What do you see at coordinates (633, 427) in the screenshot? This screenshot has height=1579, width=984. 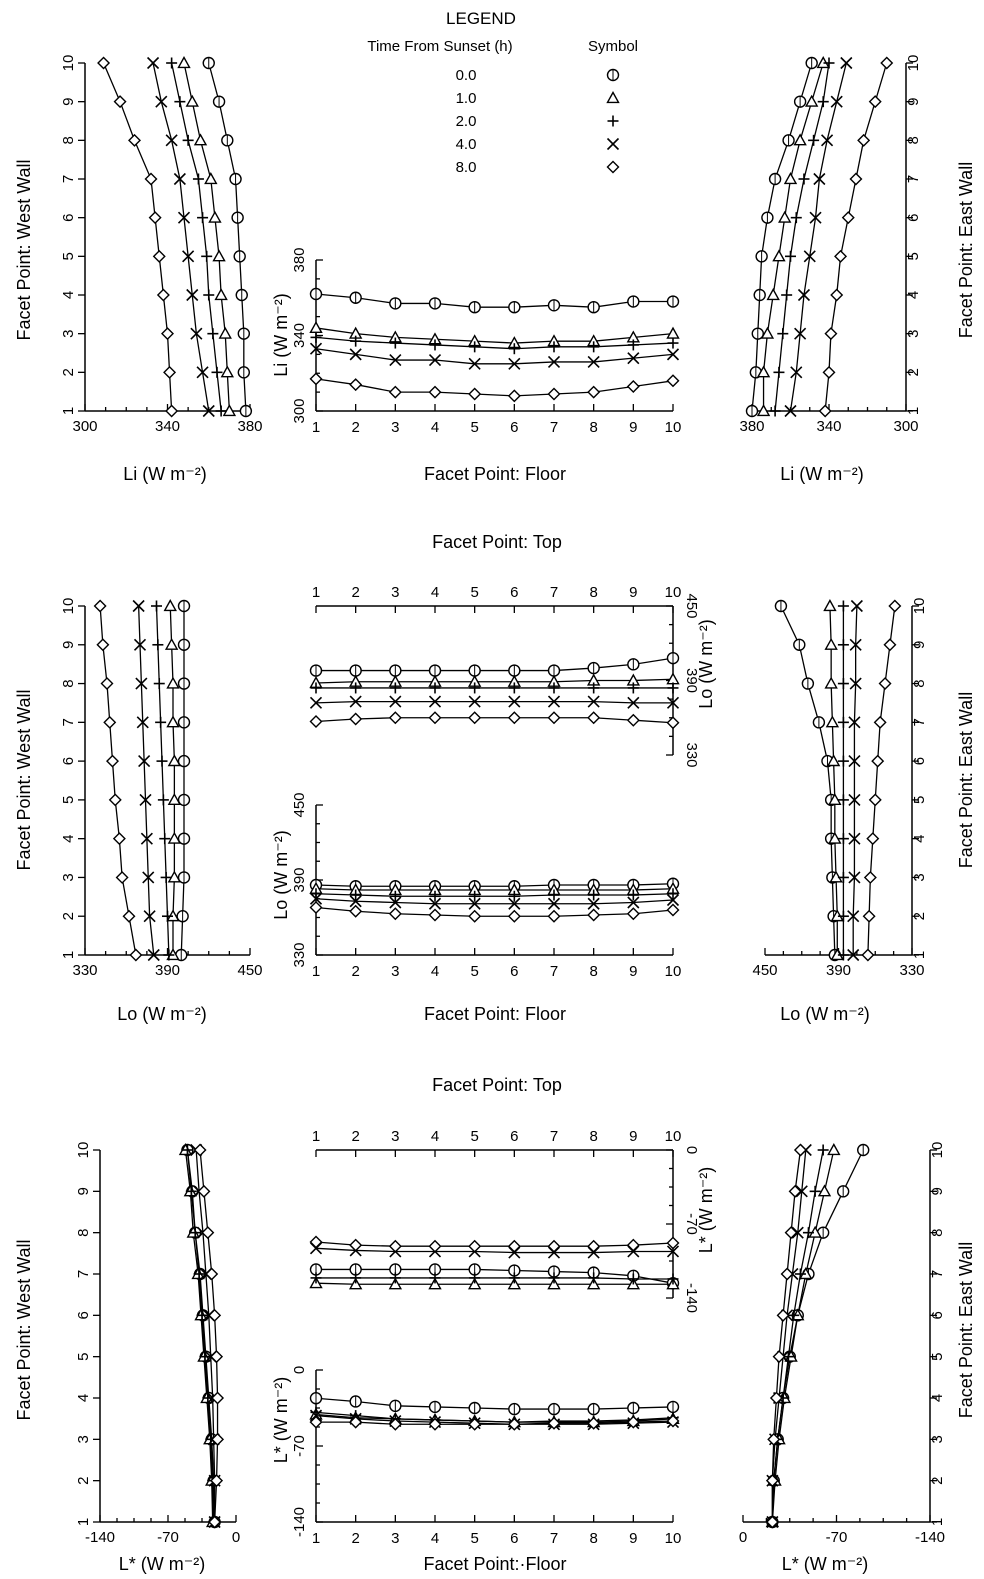 I see `x-tick-label: 9` at bounding box center [633, 427].